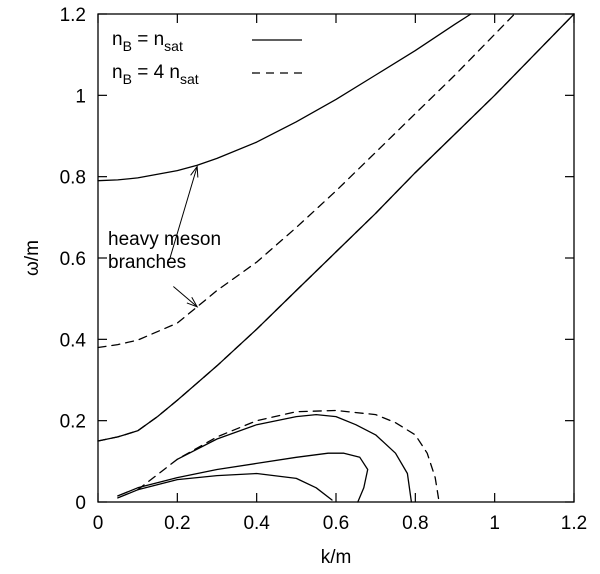 The height and width of the screenshot is (574, 600). I want to click on x-tick-label: 0.6, so click(336, 523).